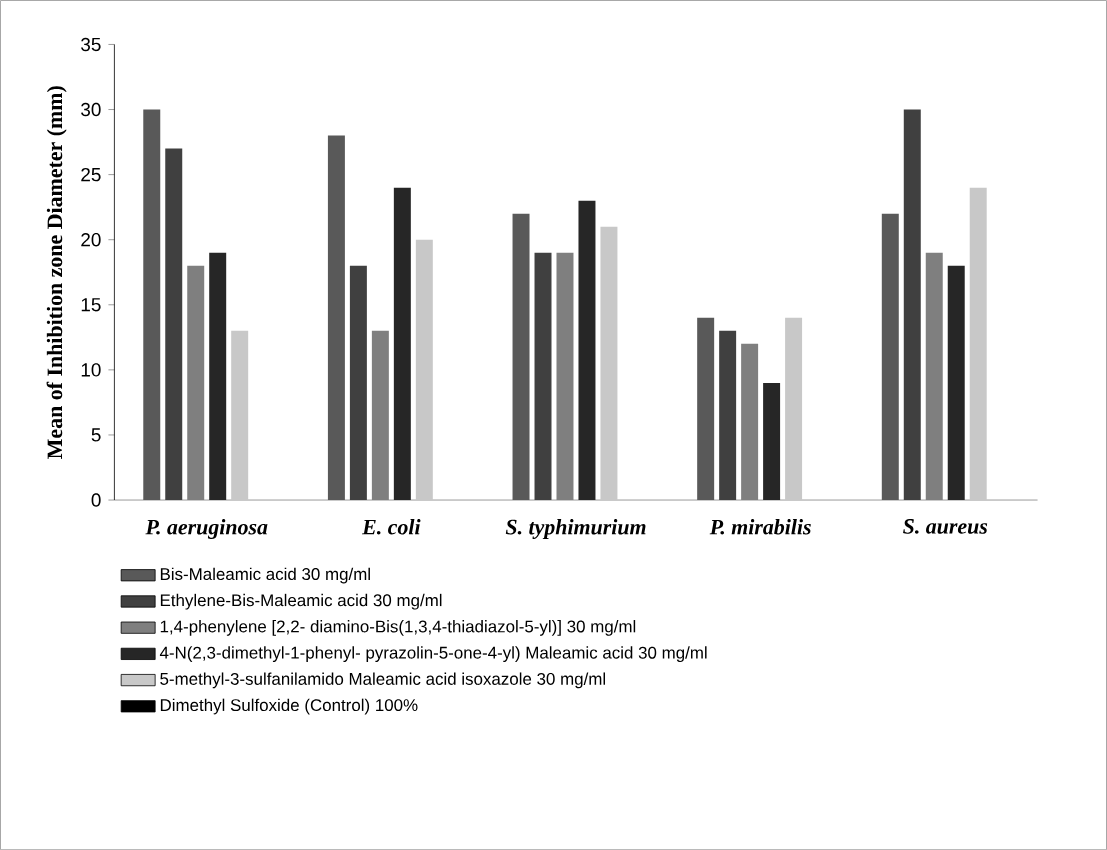 The height and width of the screenshot is (850, 1107). Describe the element at coordinates (289, 706) in the screenshot. I see `legend-label: Dimethyl Sulfoxide (Control) 100%` at that location.